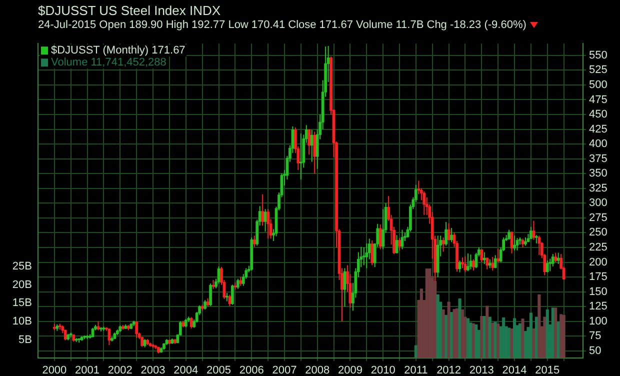  Describe the element at coordinates (25, 340) in the screenshot. I see `y2-tick-label: 5B` at that location.